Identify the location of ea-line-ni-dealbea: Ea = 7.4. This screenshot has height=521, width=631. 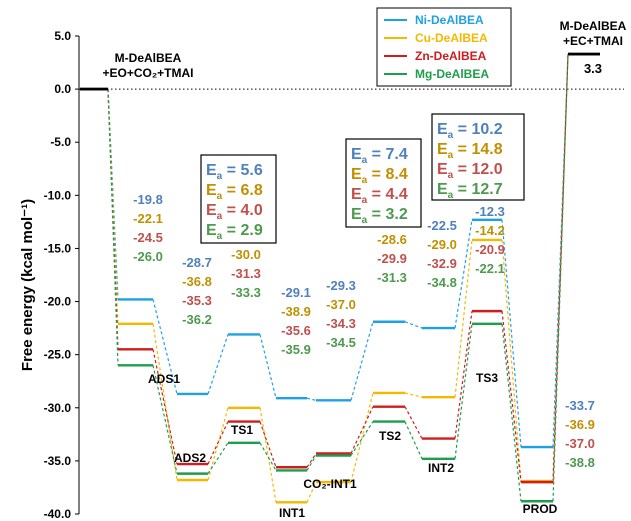
(379, 156).